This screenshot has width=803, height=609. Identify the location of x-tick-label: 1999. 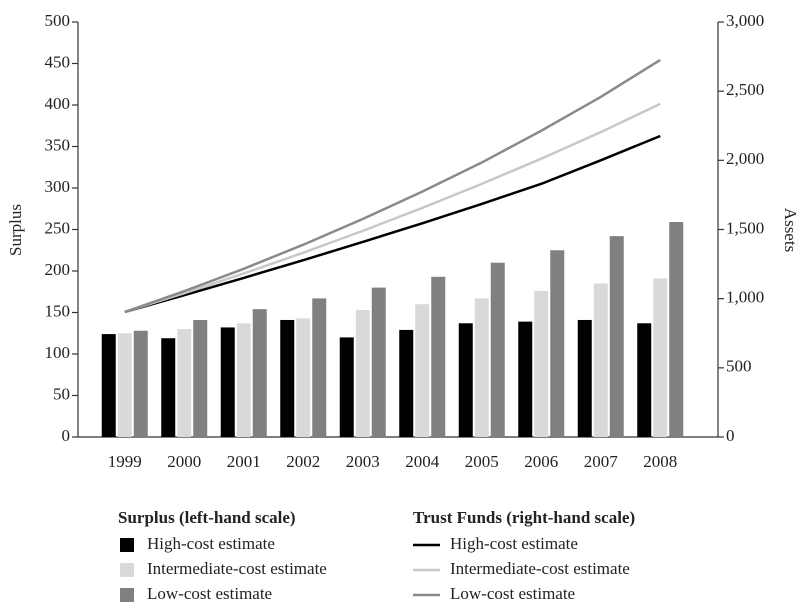
(125, 461).